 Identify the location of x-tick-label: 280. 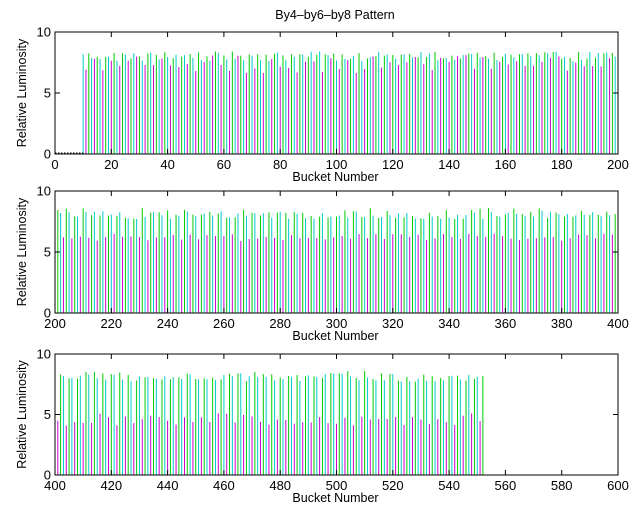
(280, 323).